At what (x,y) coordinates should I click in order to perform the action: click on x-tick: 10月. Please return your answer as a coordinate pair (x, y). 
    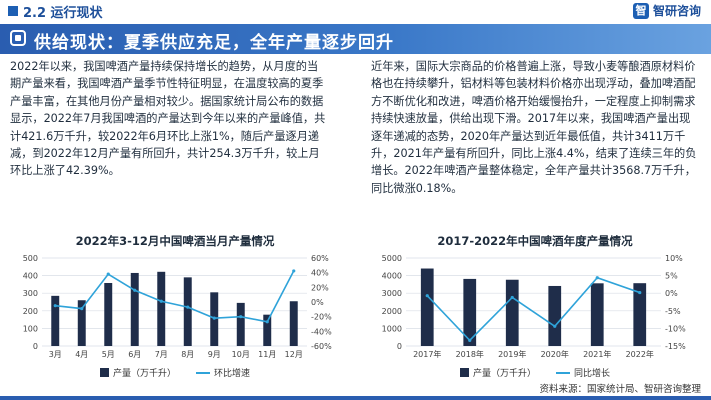
    Looking at the image, I should click on (241, 354).